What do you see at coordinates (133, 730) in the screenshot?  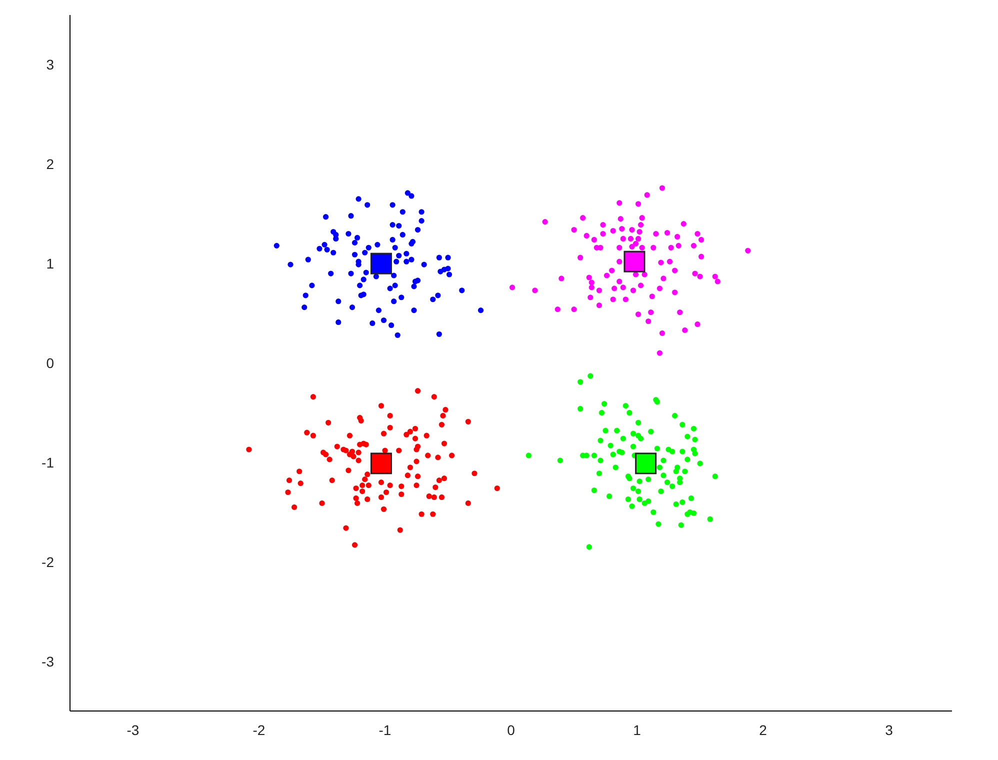 I see `x-tick-label: -3` at bounding box center [133, 730].